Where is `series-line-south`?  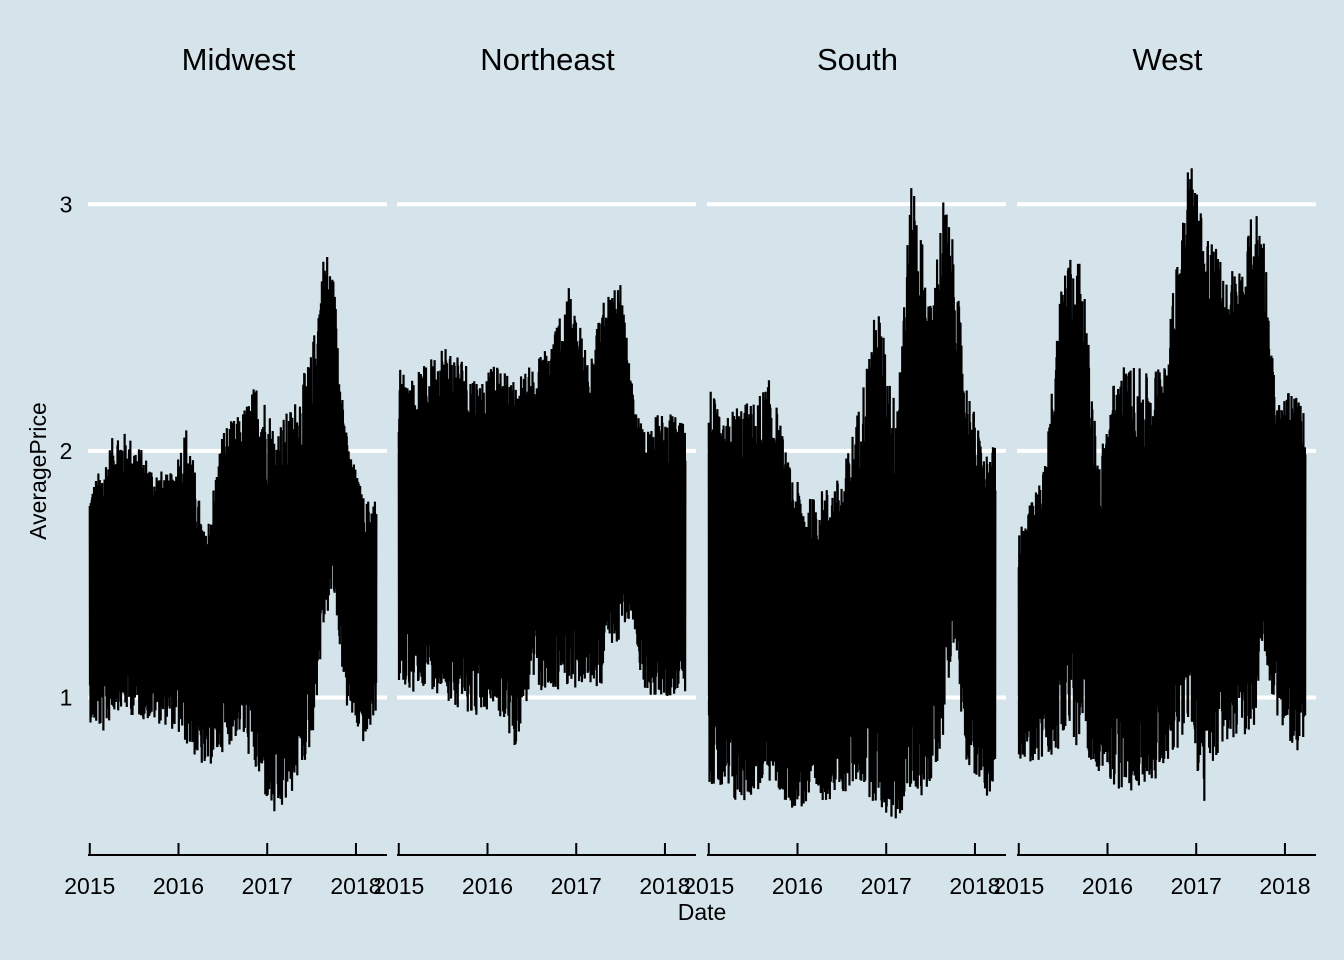
series-line-south is located at coordinates (852, 503).